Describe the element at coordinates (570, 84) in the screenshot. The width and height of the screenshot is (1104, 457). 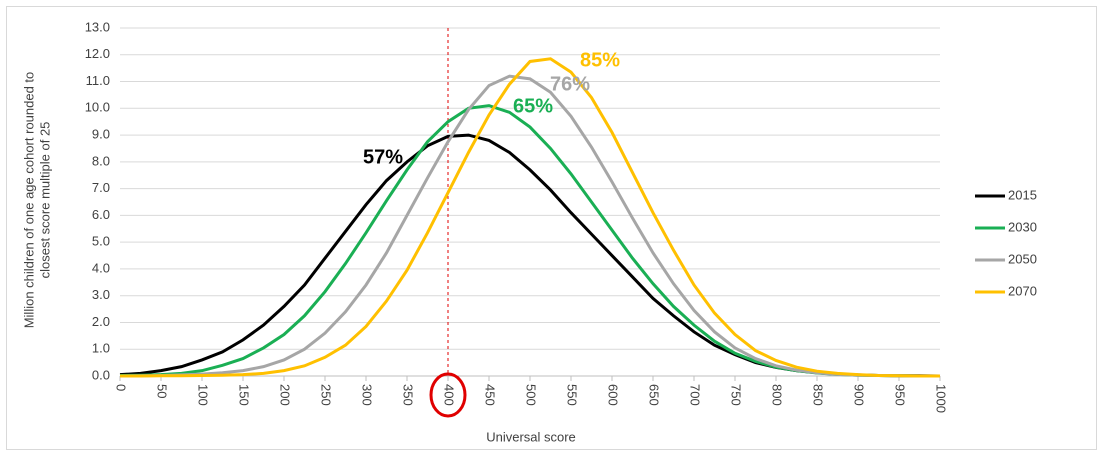
I see `annotation: 76%` at that location.